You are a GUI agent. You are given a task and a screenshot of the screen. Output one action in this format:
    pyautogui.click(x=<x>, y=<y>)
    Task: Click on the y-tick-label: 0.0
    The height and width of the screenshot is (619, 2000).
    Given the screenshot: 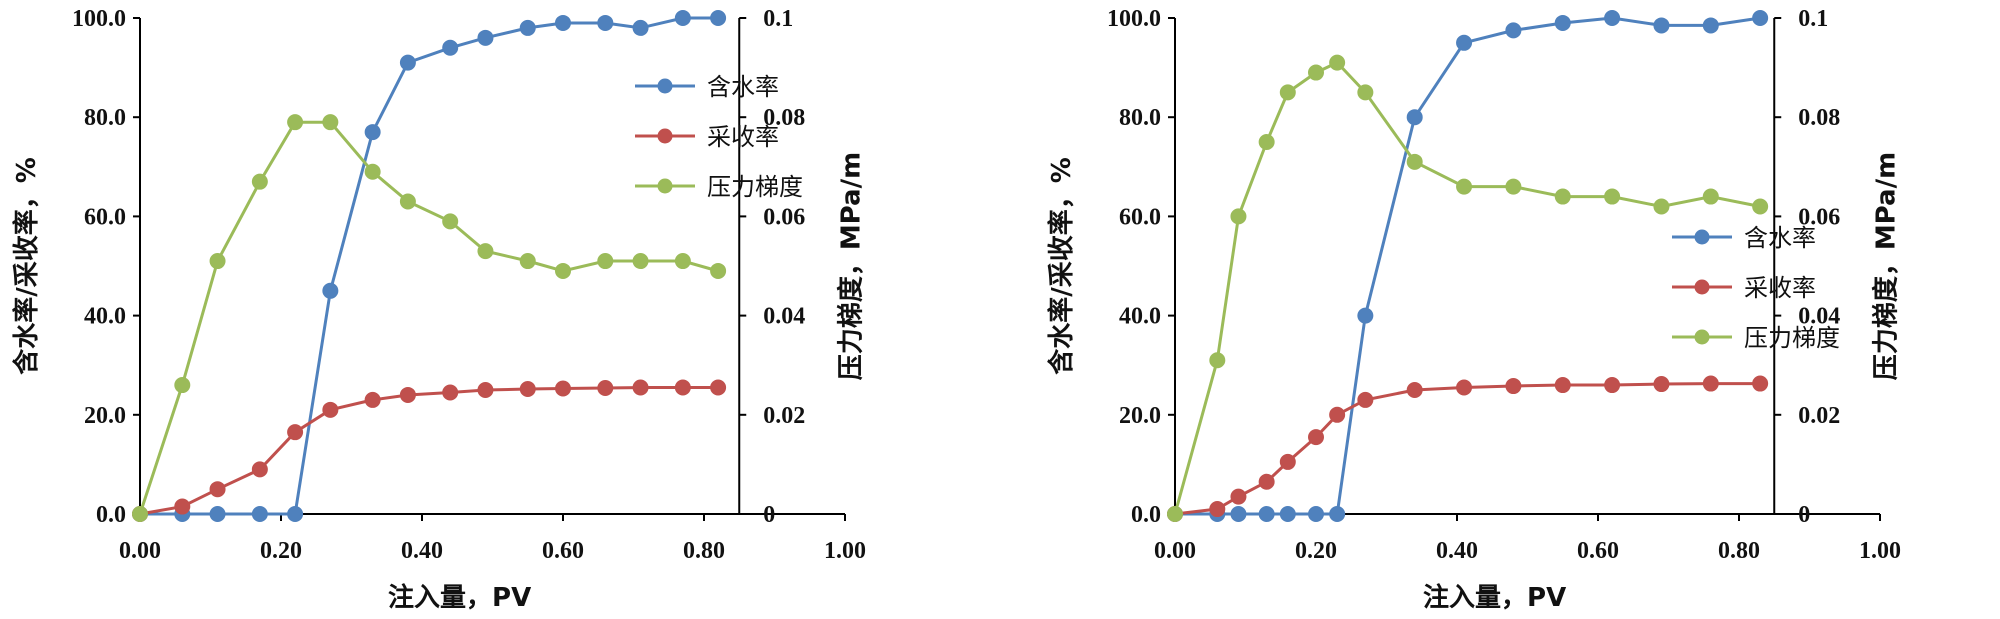 What is the action you would take?
    pyautogui.click(x=111, y=515)
    